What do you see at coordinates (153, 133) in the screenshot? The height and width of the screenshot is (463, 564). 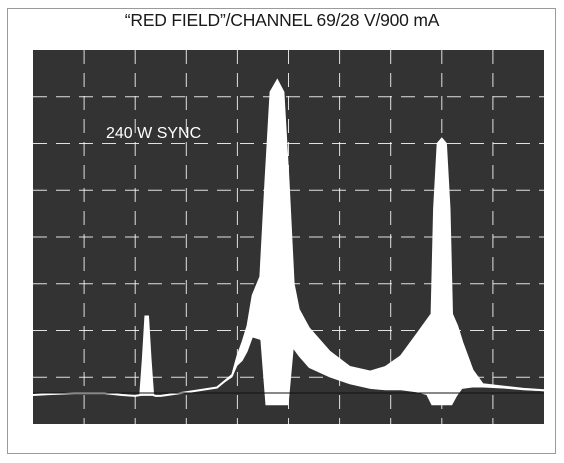 I see `annotation-240w-sync: 240 W SYNC` at bounding box center [153, 133].